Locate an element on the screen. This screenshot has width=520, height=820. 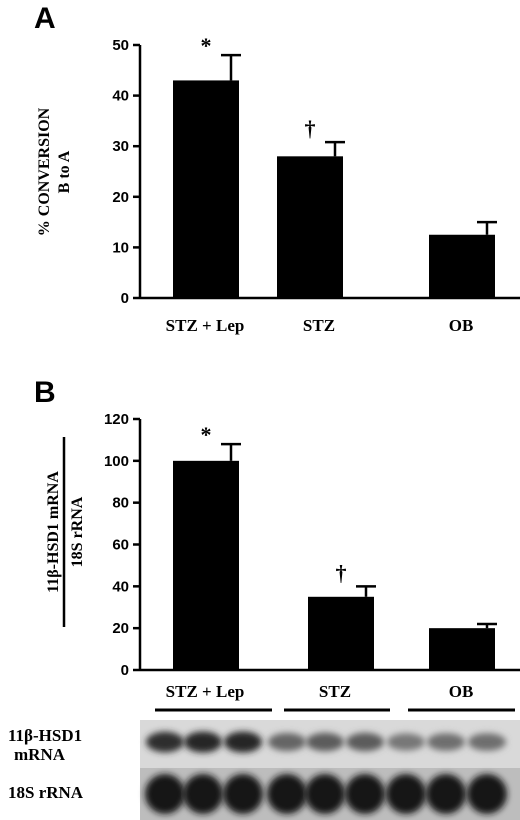
panel-a-y-axis-label-line-2: B to A is located at coordinates (64, 171).